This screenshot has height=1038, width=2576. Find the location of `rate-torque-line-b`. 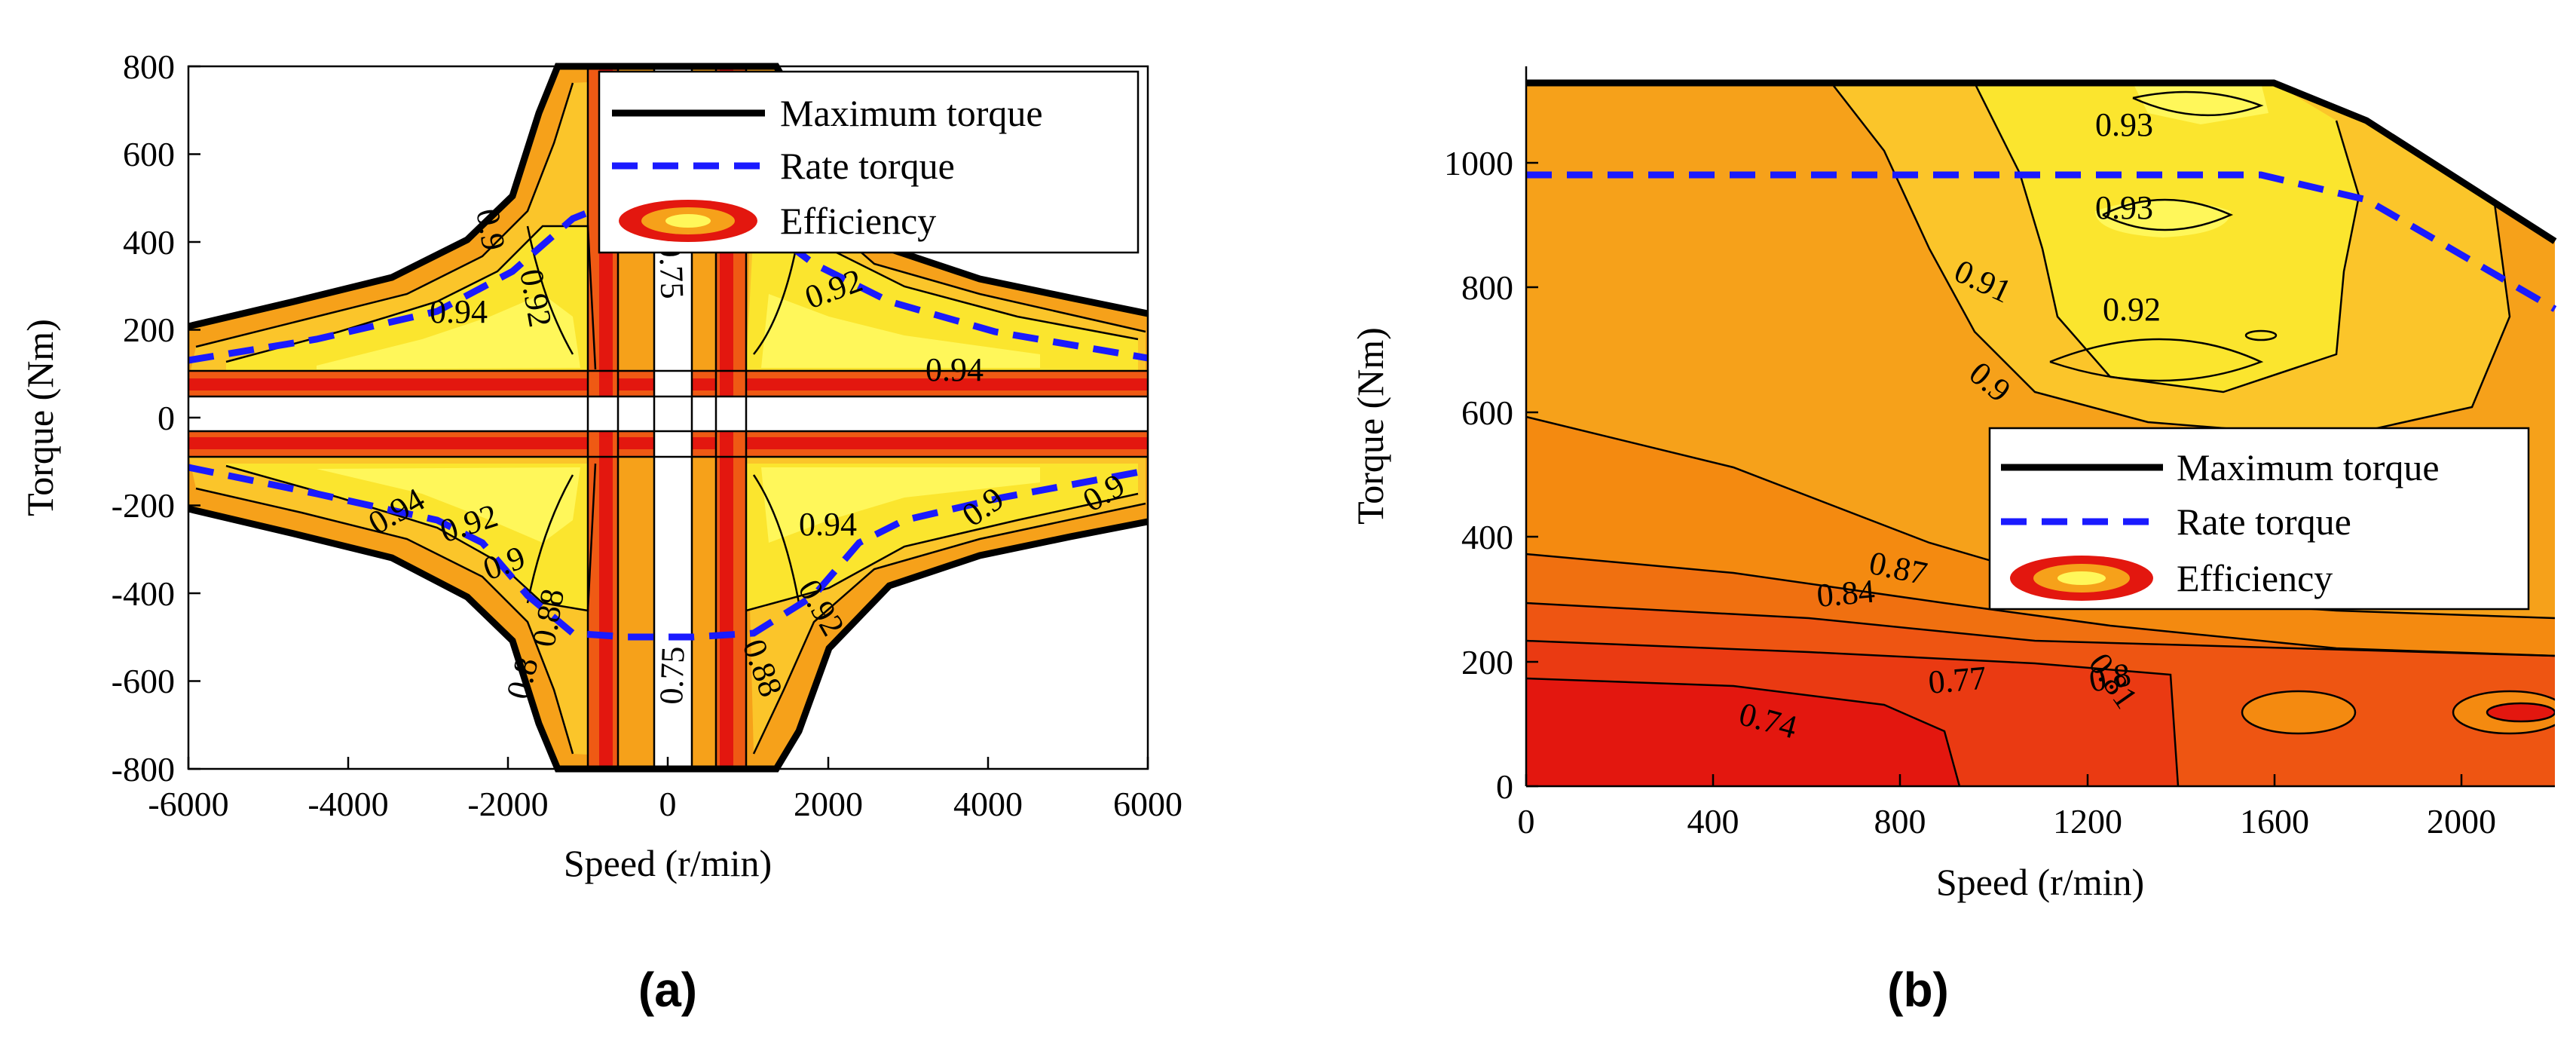

rate-torque-line-b is located at coordinates (2041, 241).